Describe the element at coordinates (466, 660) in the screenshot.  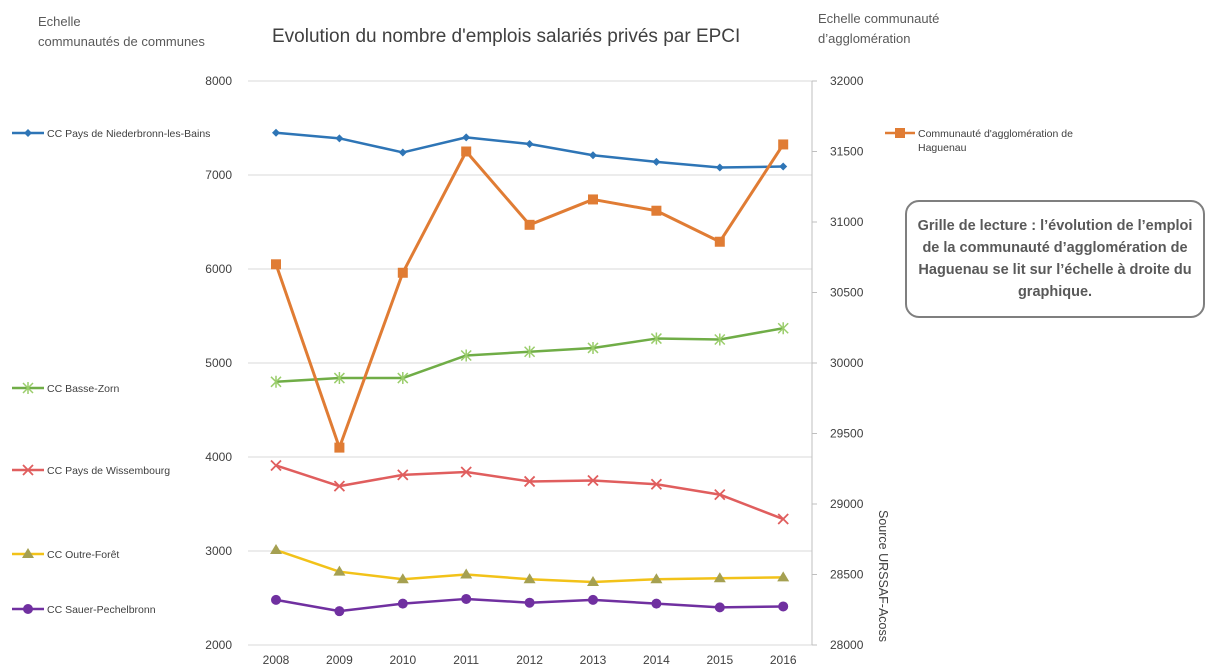
I see `x-tick-label: 2011` at that location.